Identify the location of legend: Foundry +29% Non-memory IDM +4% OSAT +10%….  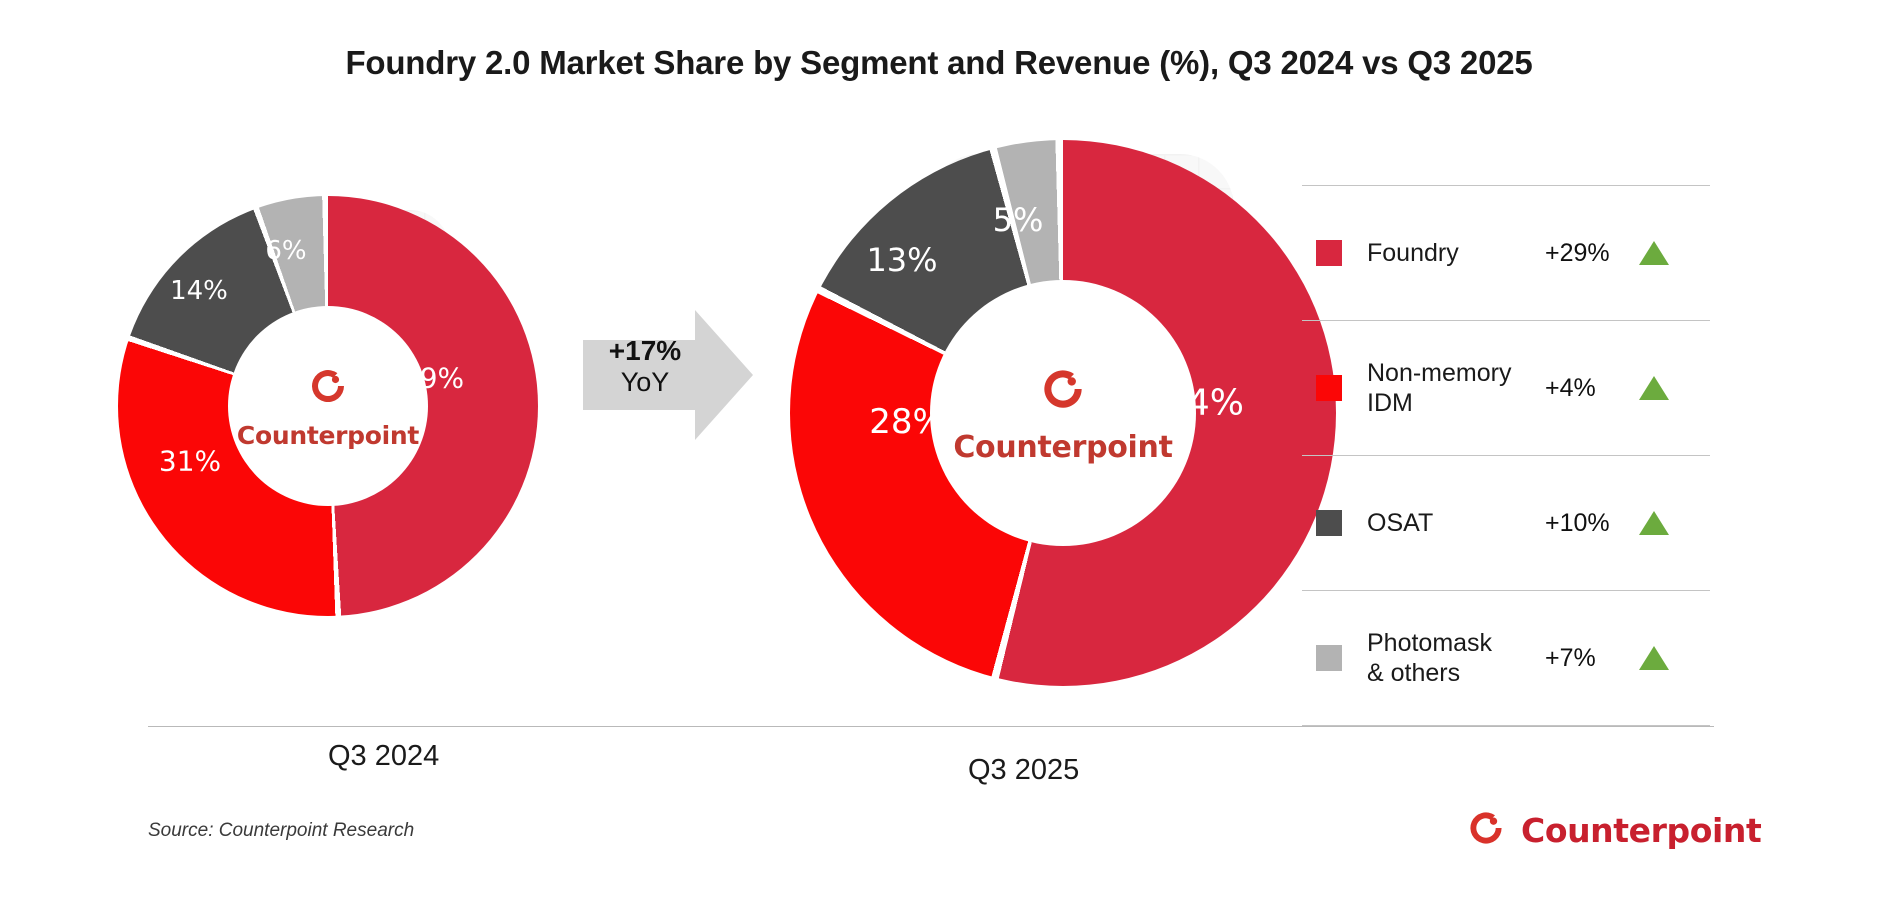
(1506, 455).